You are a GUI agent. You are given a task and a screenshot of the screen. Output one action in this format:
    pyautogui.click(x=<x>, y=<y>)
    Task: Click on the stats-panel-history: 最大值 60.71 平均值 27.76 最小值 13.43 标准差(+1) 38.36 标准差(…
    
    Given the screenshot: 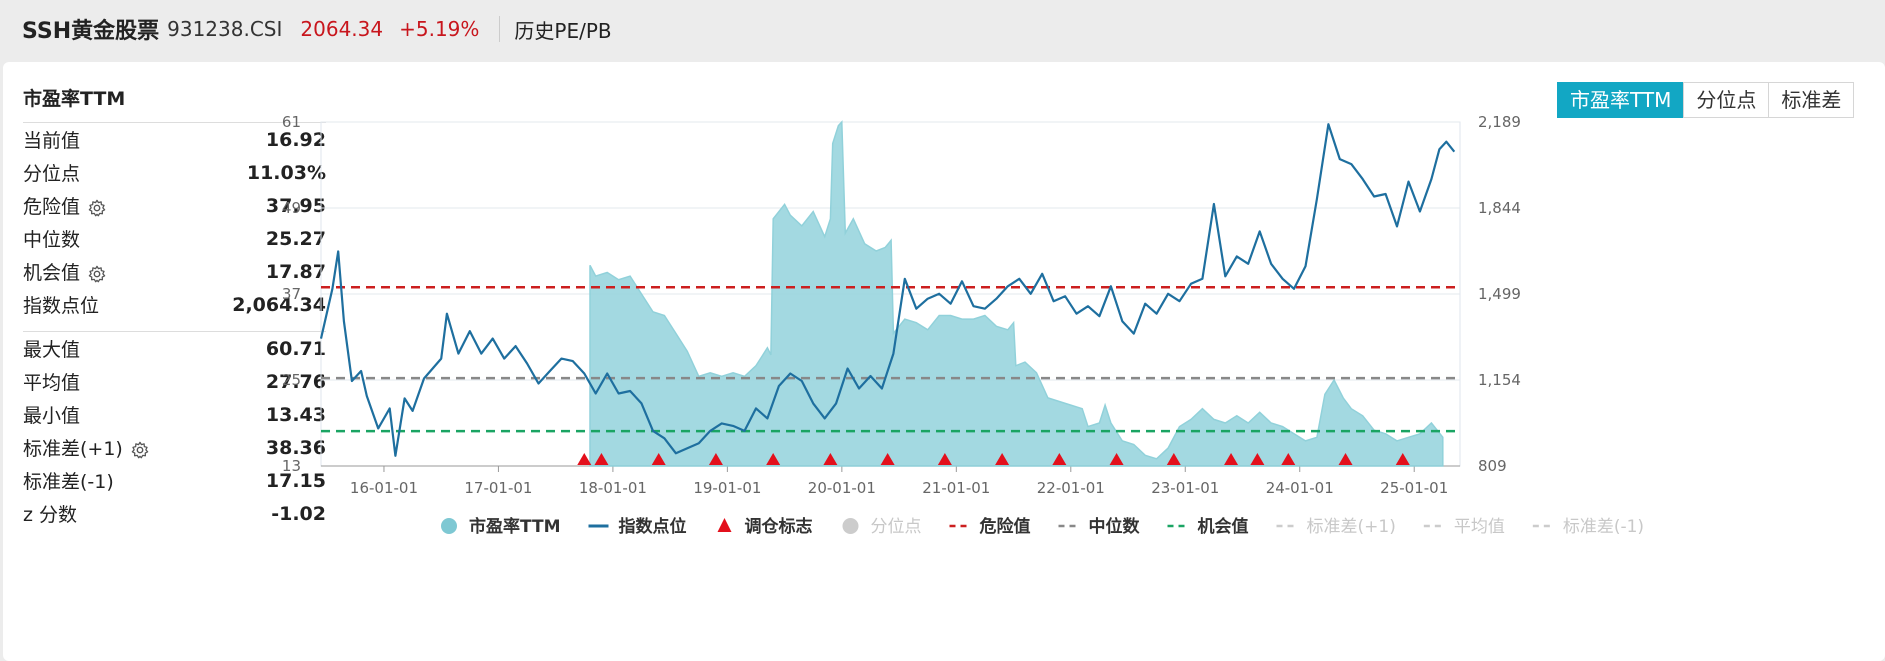 What is the action you would take?
    pyautogui.click(x=174, y=430)
    